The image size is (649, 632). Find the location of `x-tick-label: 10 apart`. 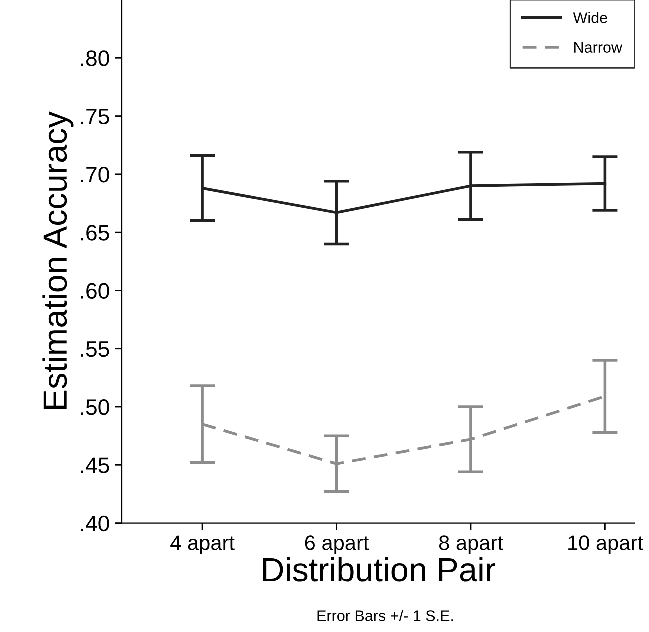

x-tick-label: 10 apart is located at coordinates (606, 545).